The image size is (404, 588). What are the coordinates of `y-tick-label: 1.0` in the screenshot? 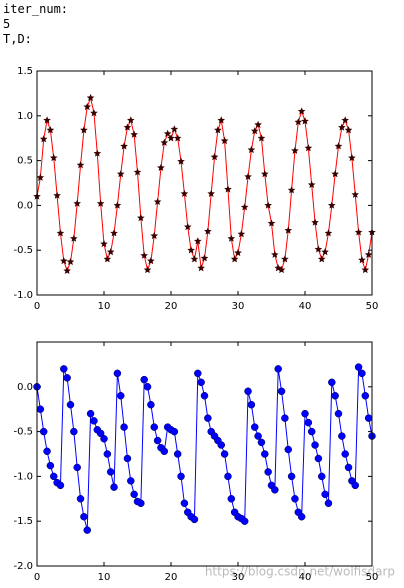 It's located at (25, 116).